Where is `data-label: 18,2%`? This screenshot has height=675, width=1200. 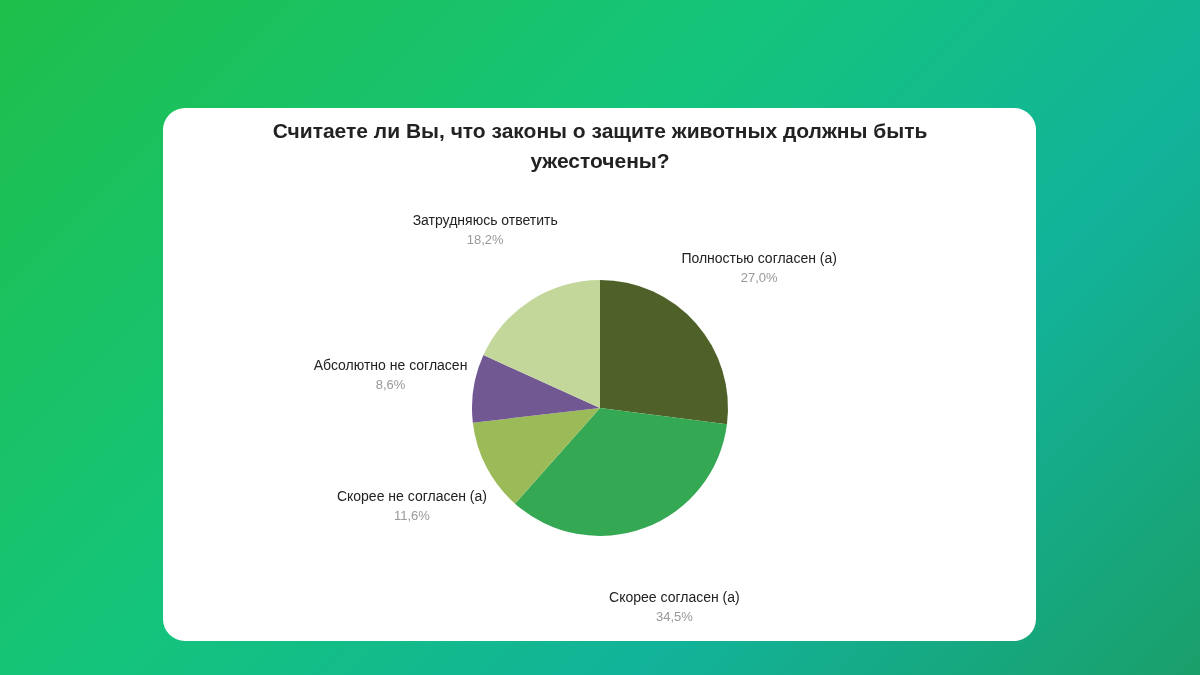
data-label: 18,2% is located at coordinates (485, 239).